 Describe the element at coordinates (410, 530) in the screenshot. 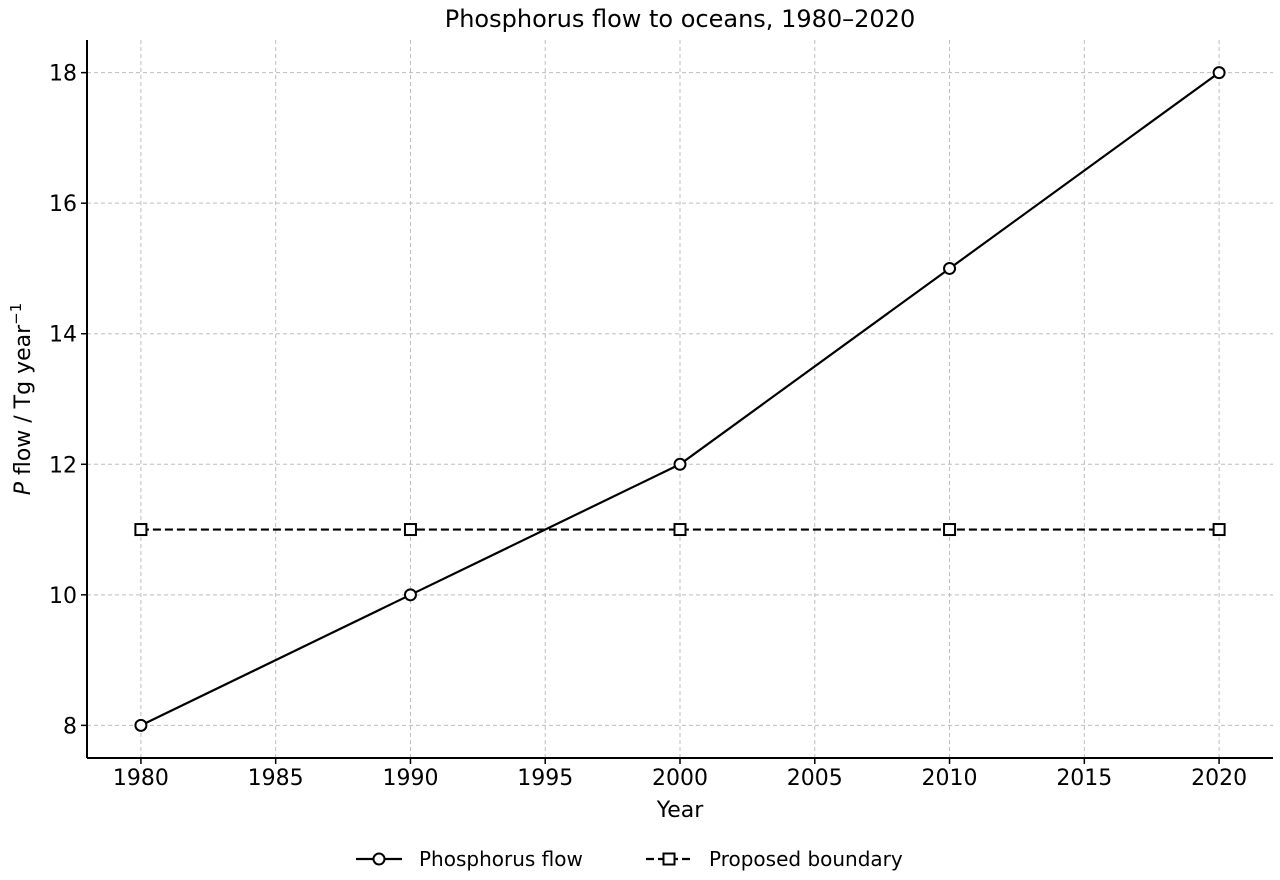

I see `data-point-proposed-boundary-1990` at that location.